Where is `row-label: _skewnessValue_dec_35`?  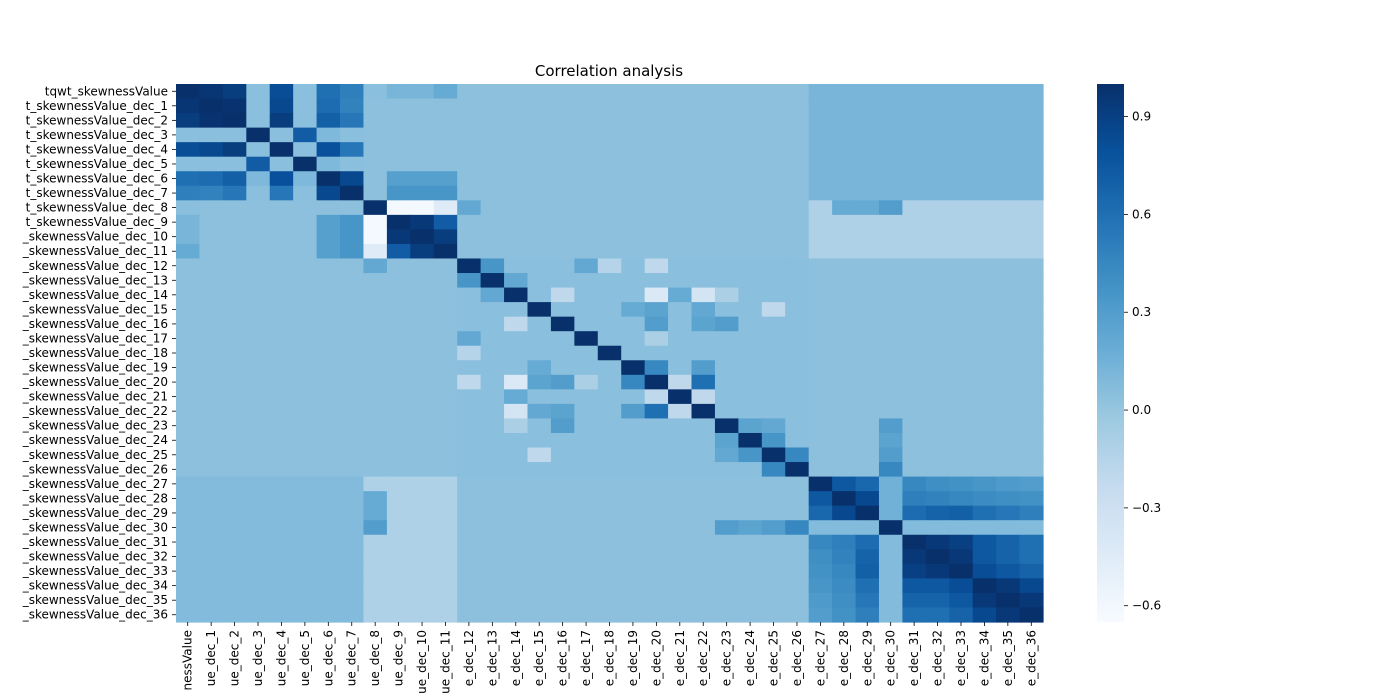 row-label: _skewnessValue_dec_35 is located at coordinates (95, 600).